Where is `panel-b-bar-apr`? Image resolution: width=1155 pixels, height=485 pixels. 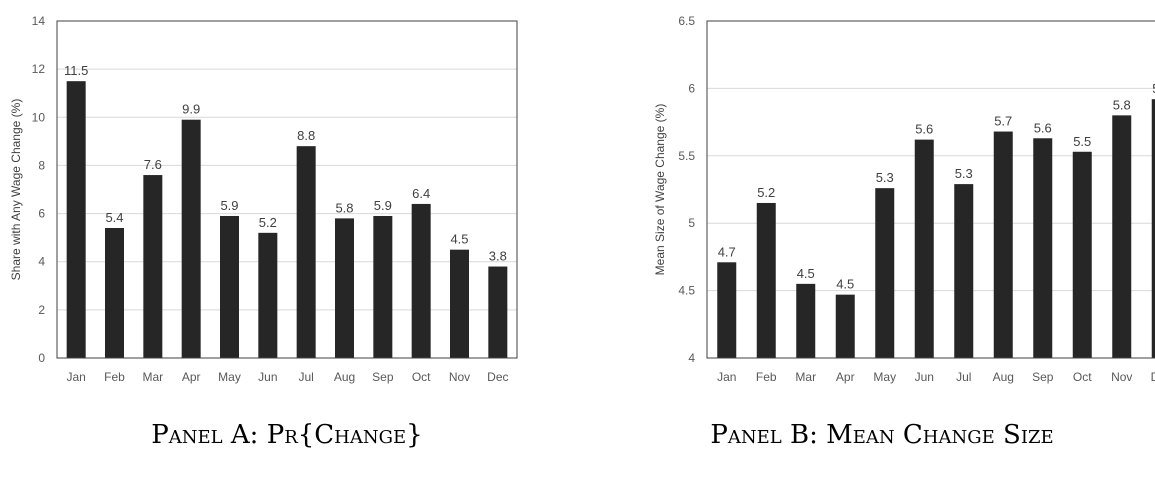 panel-b-bar-apr is located at coordinates (845, 326).